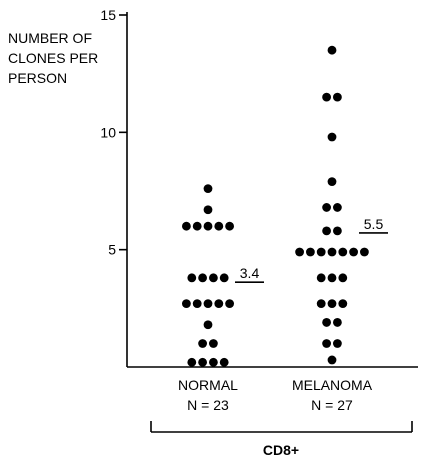 This screenshot has width=427, height=459. What do you see at coordinates (208, 405) in the screenshot?
I see `category-n: N = 23` at bounding box center [208, 405].